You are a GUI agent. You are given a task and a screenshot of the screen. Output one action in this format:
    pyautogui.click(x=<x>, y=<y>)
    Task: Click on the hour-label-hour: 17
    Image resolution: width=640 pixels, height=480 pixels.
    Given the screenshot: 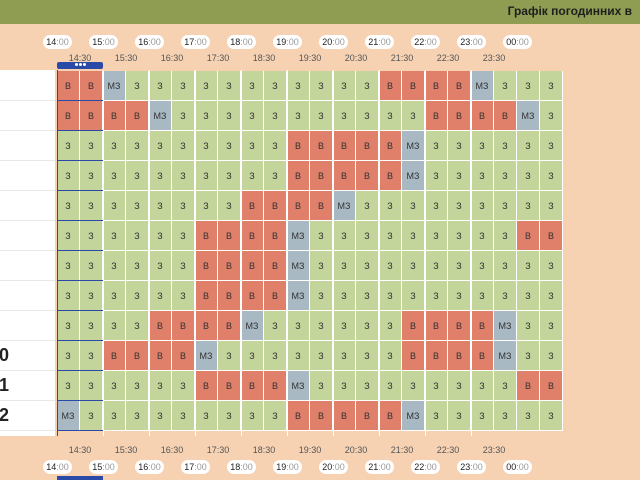 What is the action you would take?
    pyautogui.click(x=189, y=42)
    